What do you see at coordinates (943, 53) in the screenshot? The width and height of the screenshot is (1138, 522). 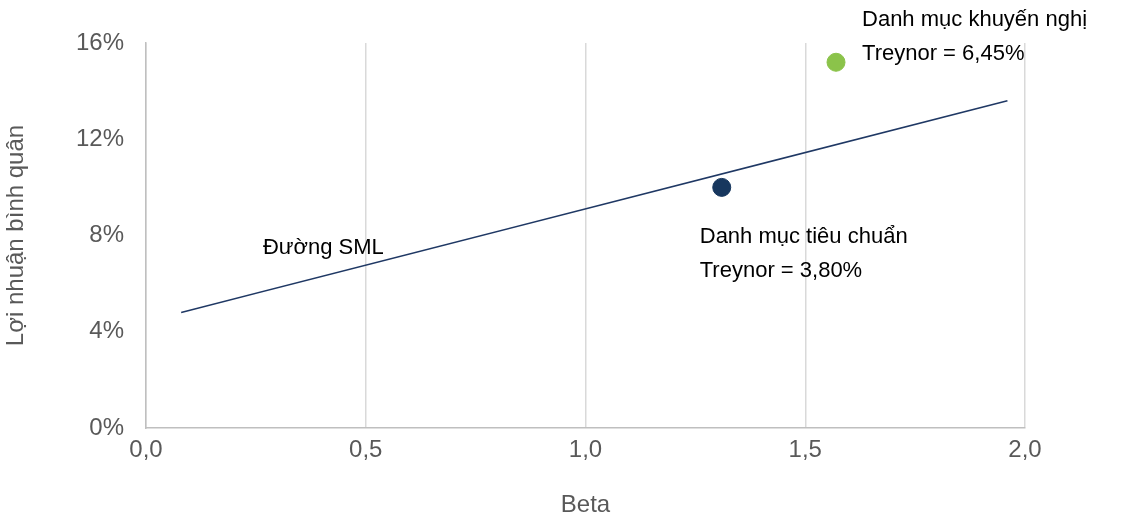 I see `annotation: Treynor = 6,45%` at bounding box center [943, 53].